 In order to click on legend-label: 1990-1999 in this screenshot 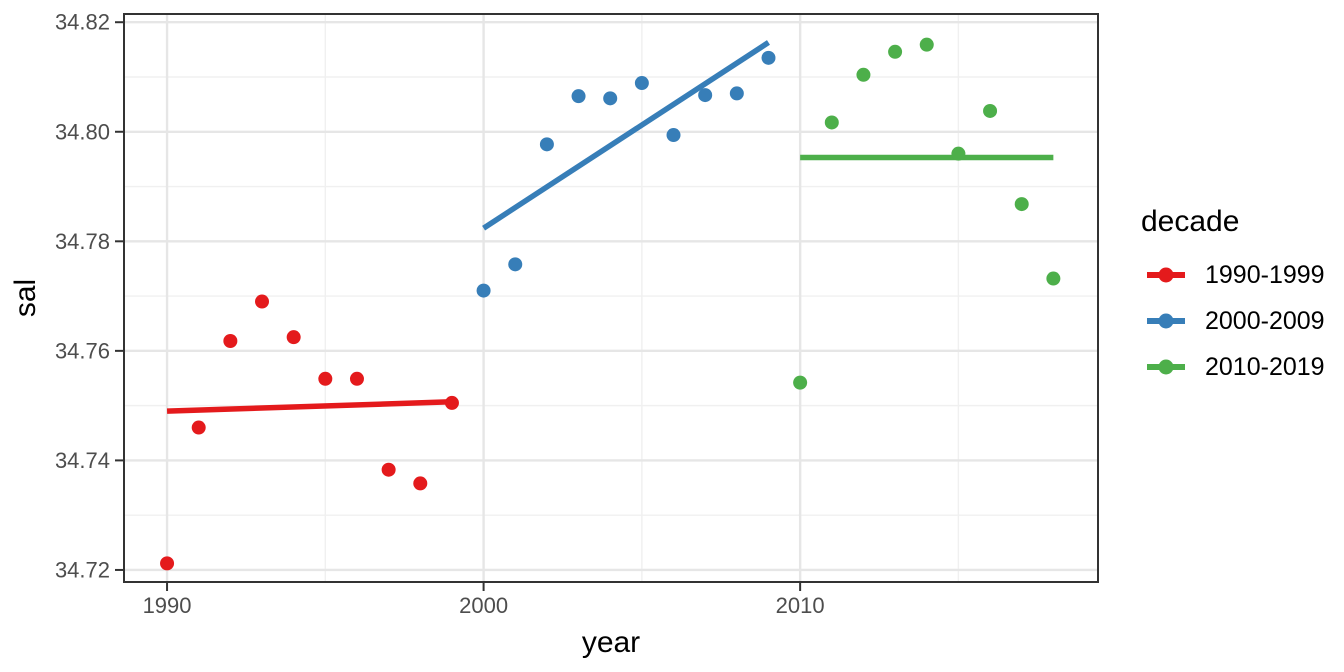, I will do `click(1265, 274)`.